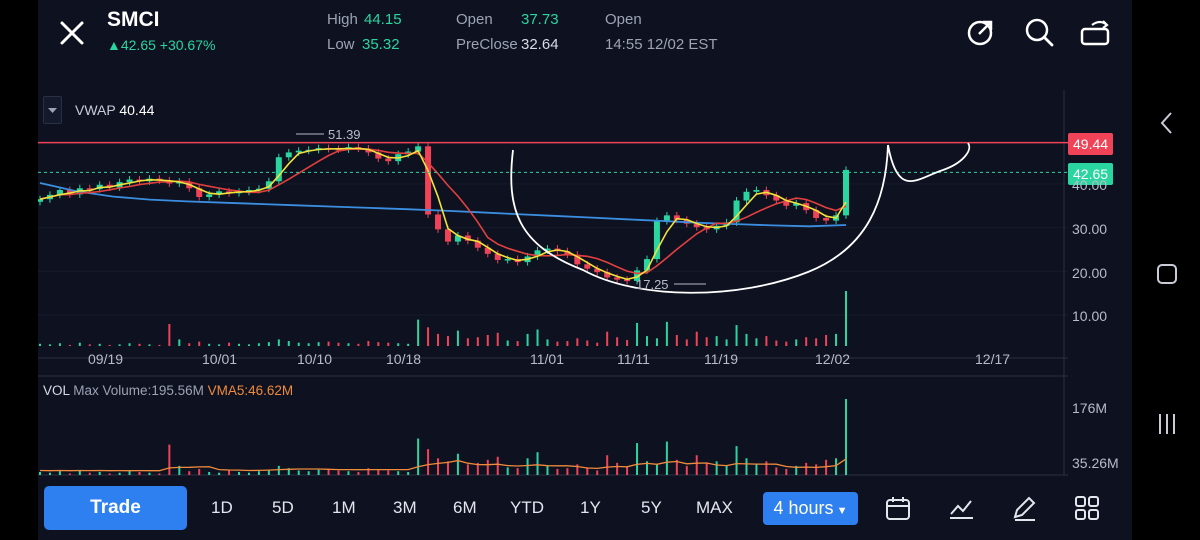 This screenshot has width=1200, height=540. I want to click on timeframe-3m: 3M, so click(405, 507).